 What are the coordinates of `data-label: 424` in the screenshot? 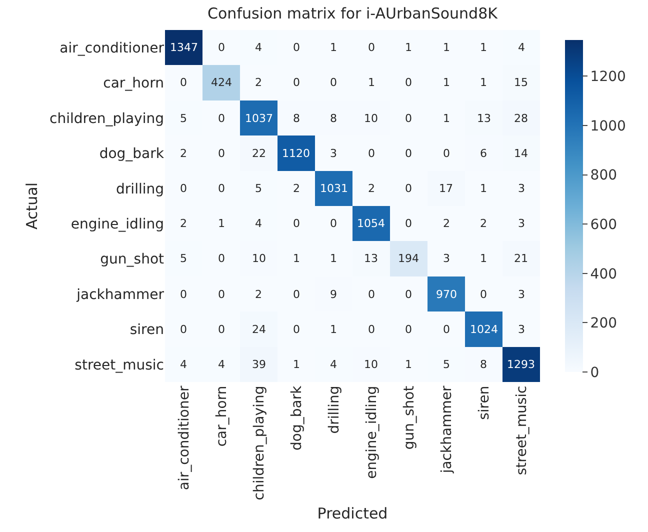 It's located at (221, 82).